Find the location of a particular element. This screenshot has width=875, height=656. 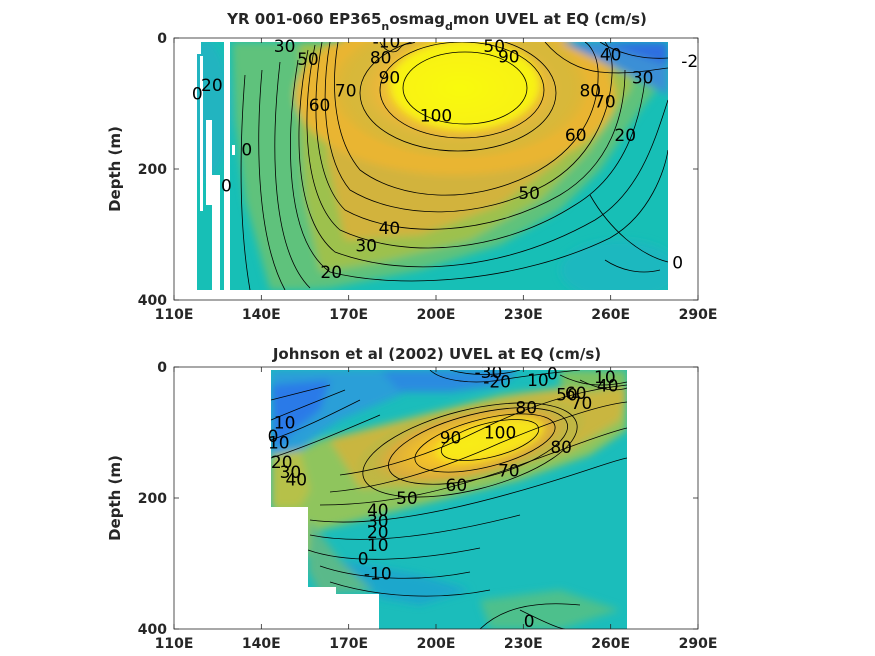

contour-label: -30 is located at coordinates (489, 373).